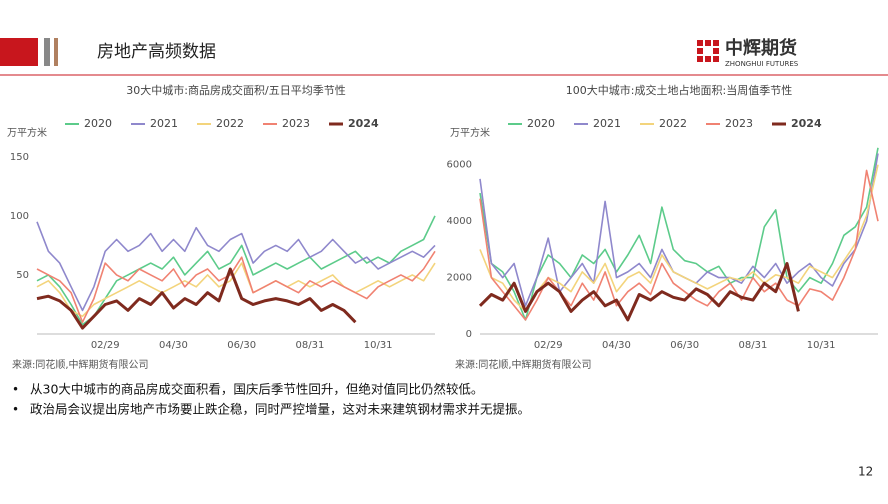 Image resolution: width=888 pixels, height=504 pixels. Describe the element at coordinates (19, 157) in the screenshot. I see `y-tick-label: 150` at that location.